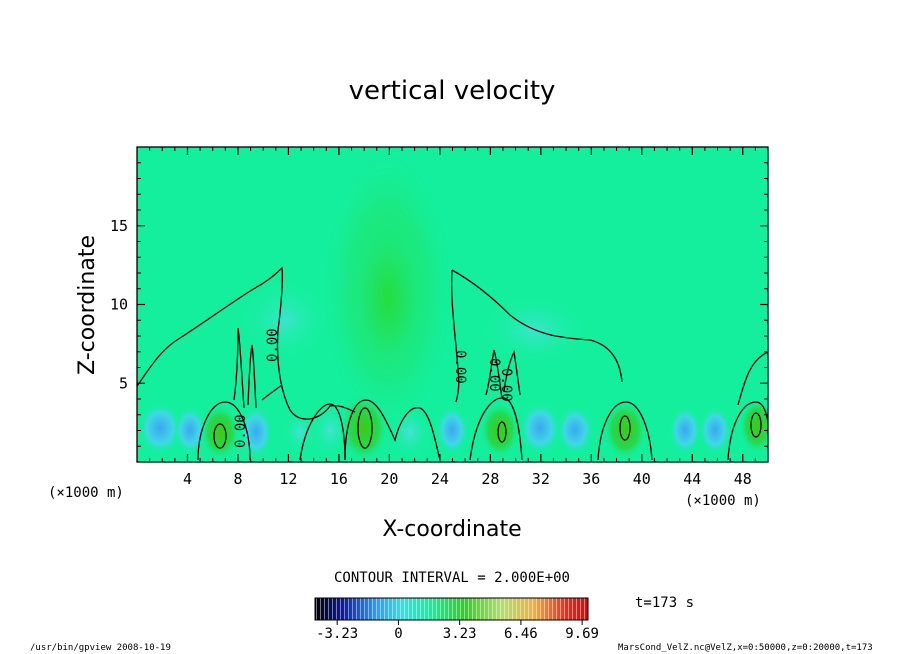 The width and height of the screenshot is (904, 654). Describe the element at coordinates (752, 378) in the screenshot. I see `contour-edge-right` at that location.